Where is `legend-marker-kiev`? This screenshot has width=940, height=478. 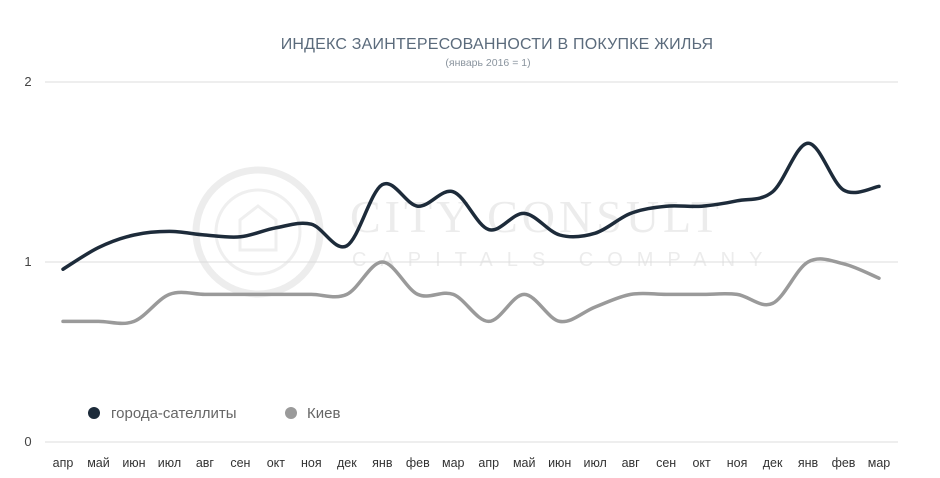
legend-marker-kiev is located at coordinates (291, 413).